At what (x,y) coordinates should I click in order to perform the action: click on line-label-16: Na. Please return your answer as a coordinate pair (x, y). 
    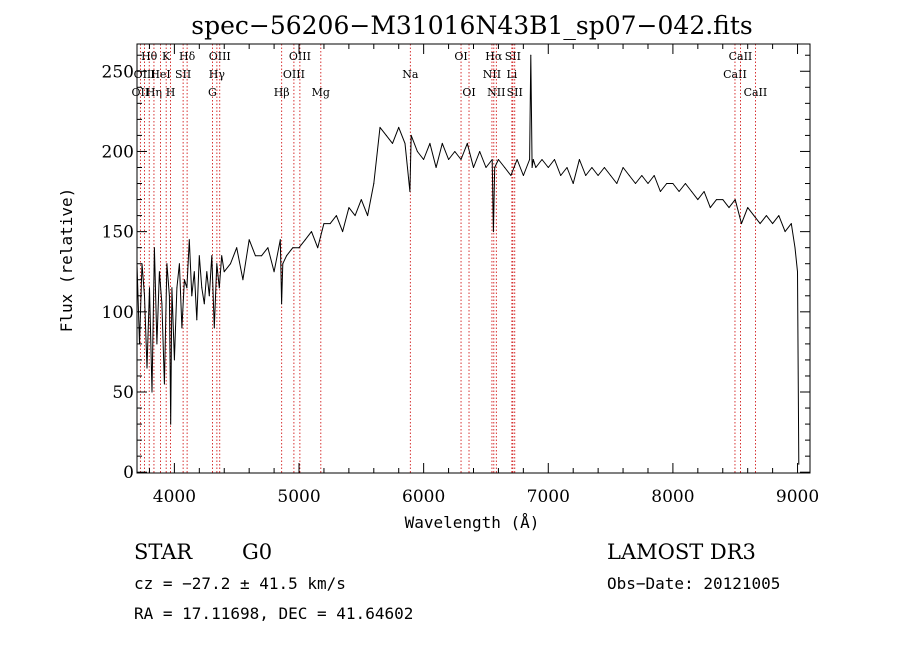
    Looking at the image, I should click on (410, 74).